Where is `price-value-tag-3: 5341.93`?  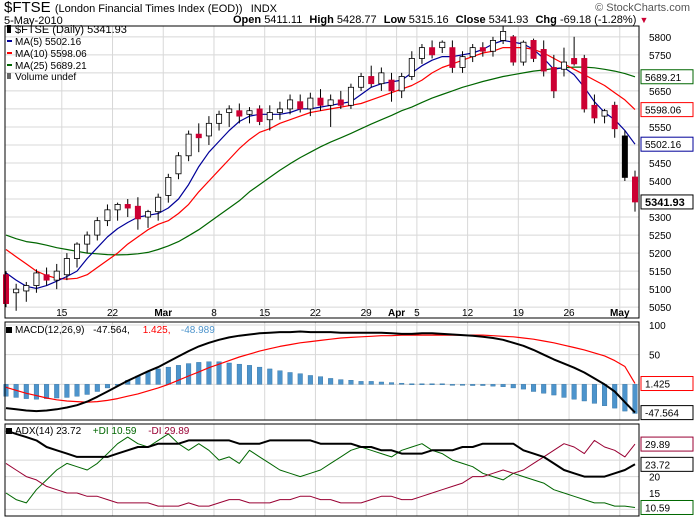
price-value-tag-3: 5341.93 is located at coordinates (665, 203).